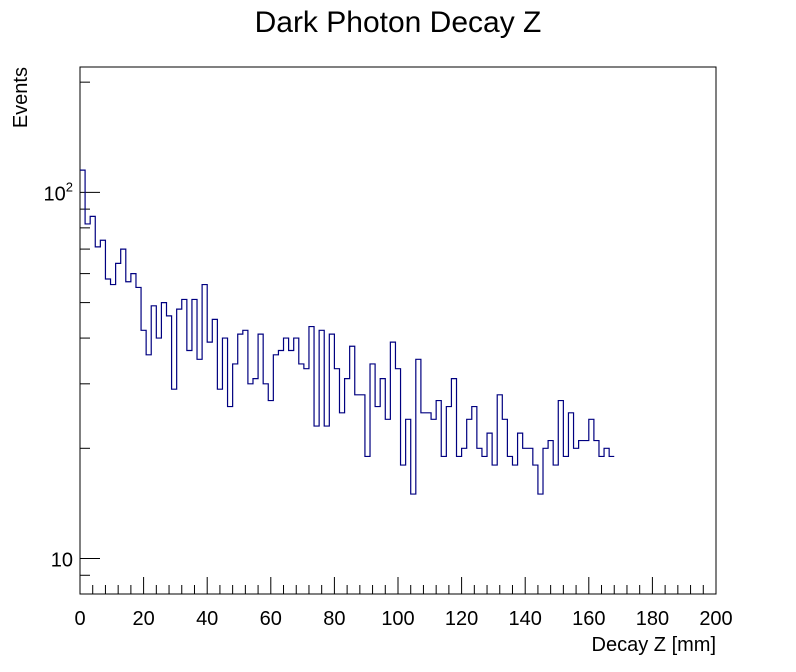 This screenshot has height=672, width=796. I want to click on x-tick-label: 140, so click(525, 619).